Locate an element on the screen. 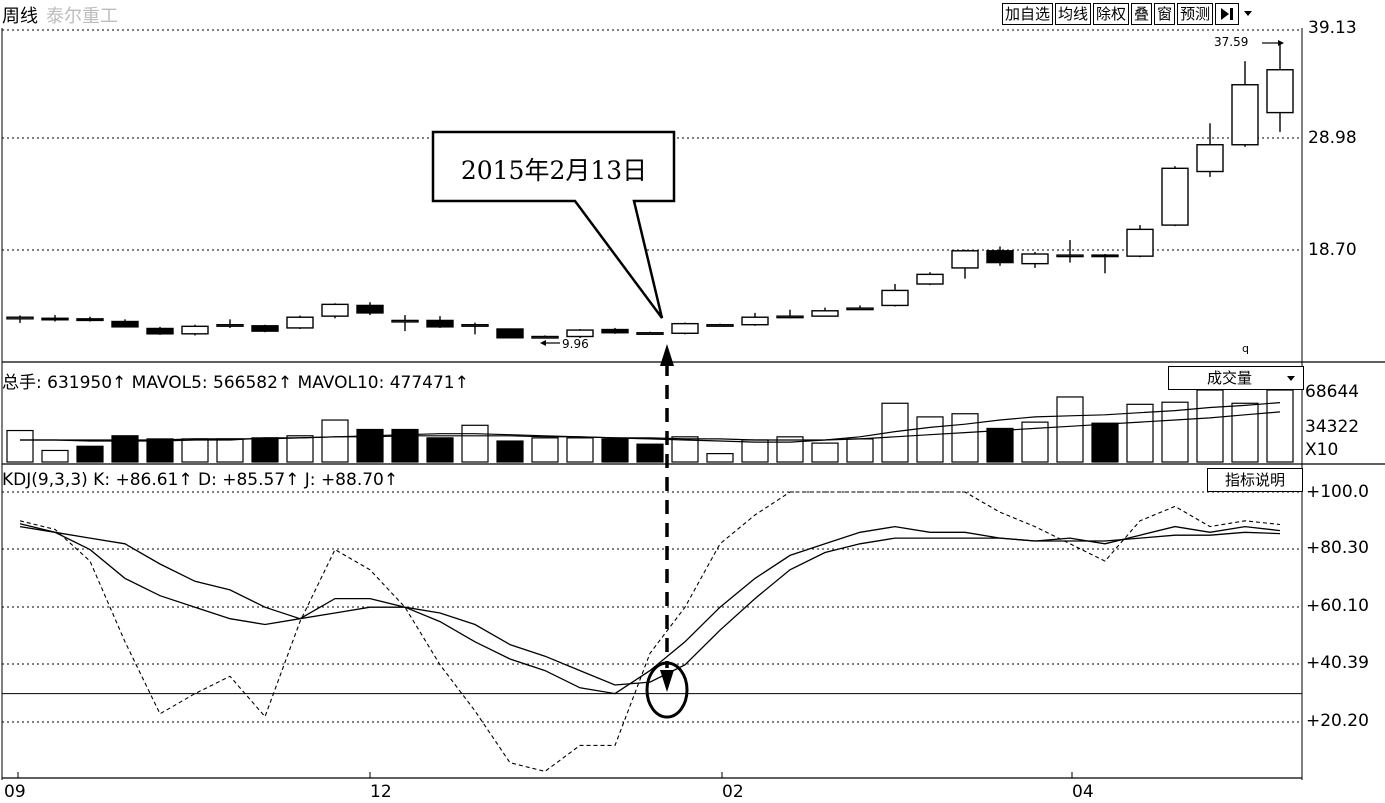  x-tick-label: 04 is located at coordinates (1083, 792).